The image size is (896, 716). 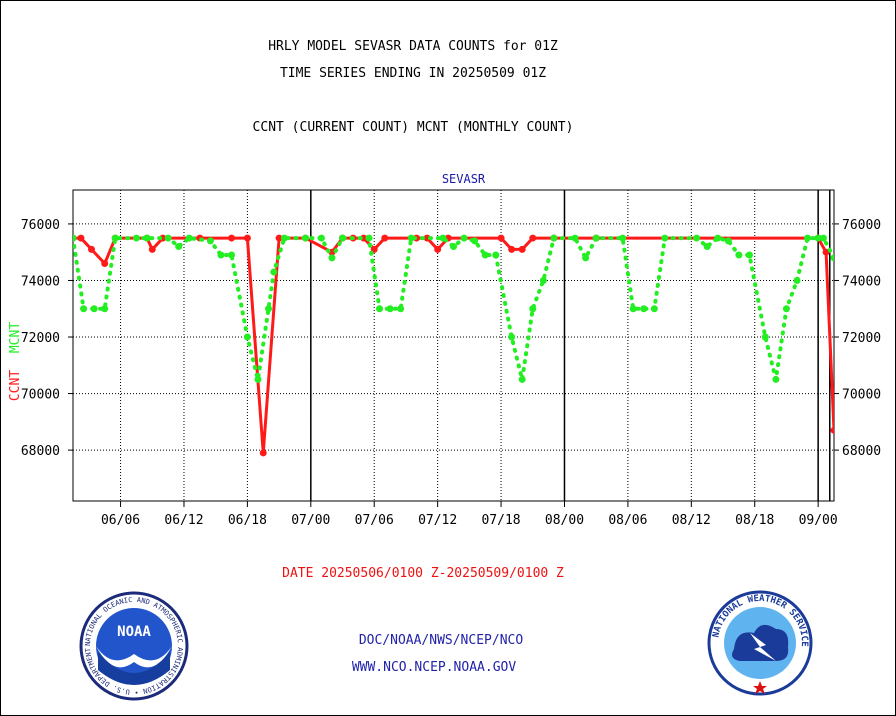 What do you see at coordinates (423, 573) in the screenshot?
I see `date-range-label: DATE 20250506/0100 Z-20250509/0100 Z` at bounding box center [423, 573].